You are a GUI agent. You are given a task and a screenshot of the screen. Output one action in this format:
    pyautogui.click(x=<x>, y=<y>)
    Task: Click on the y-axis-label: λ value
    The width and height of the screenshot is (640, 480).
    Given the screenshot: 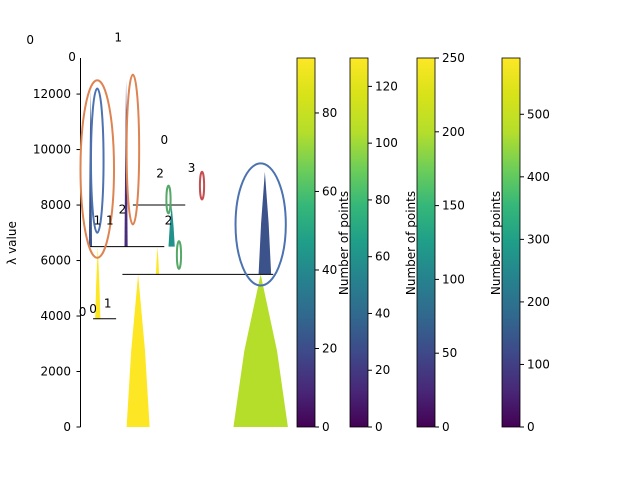 What is the action you would take?
    pyautogui.click(x=12, y=243)
    